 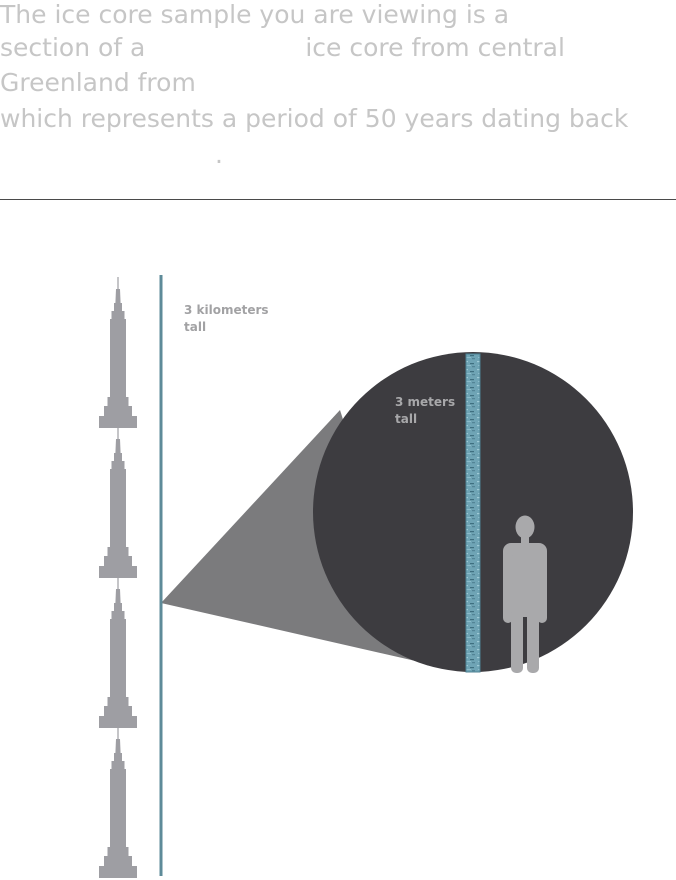 I want to click on ice-core-outline, so click(x=473, y=513).